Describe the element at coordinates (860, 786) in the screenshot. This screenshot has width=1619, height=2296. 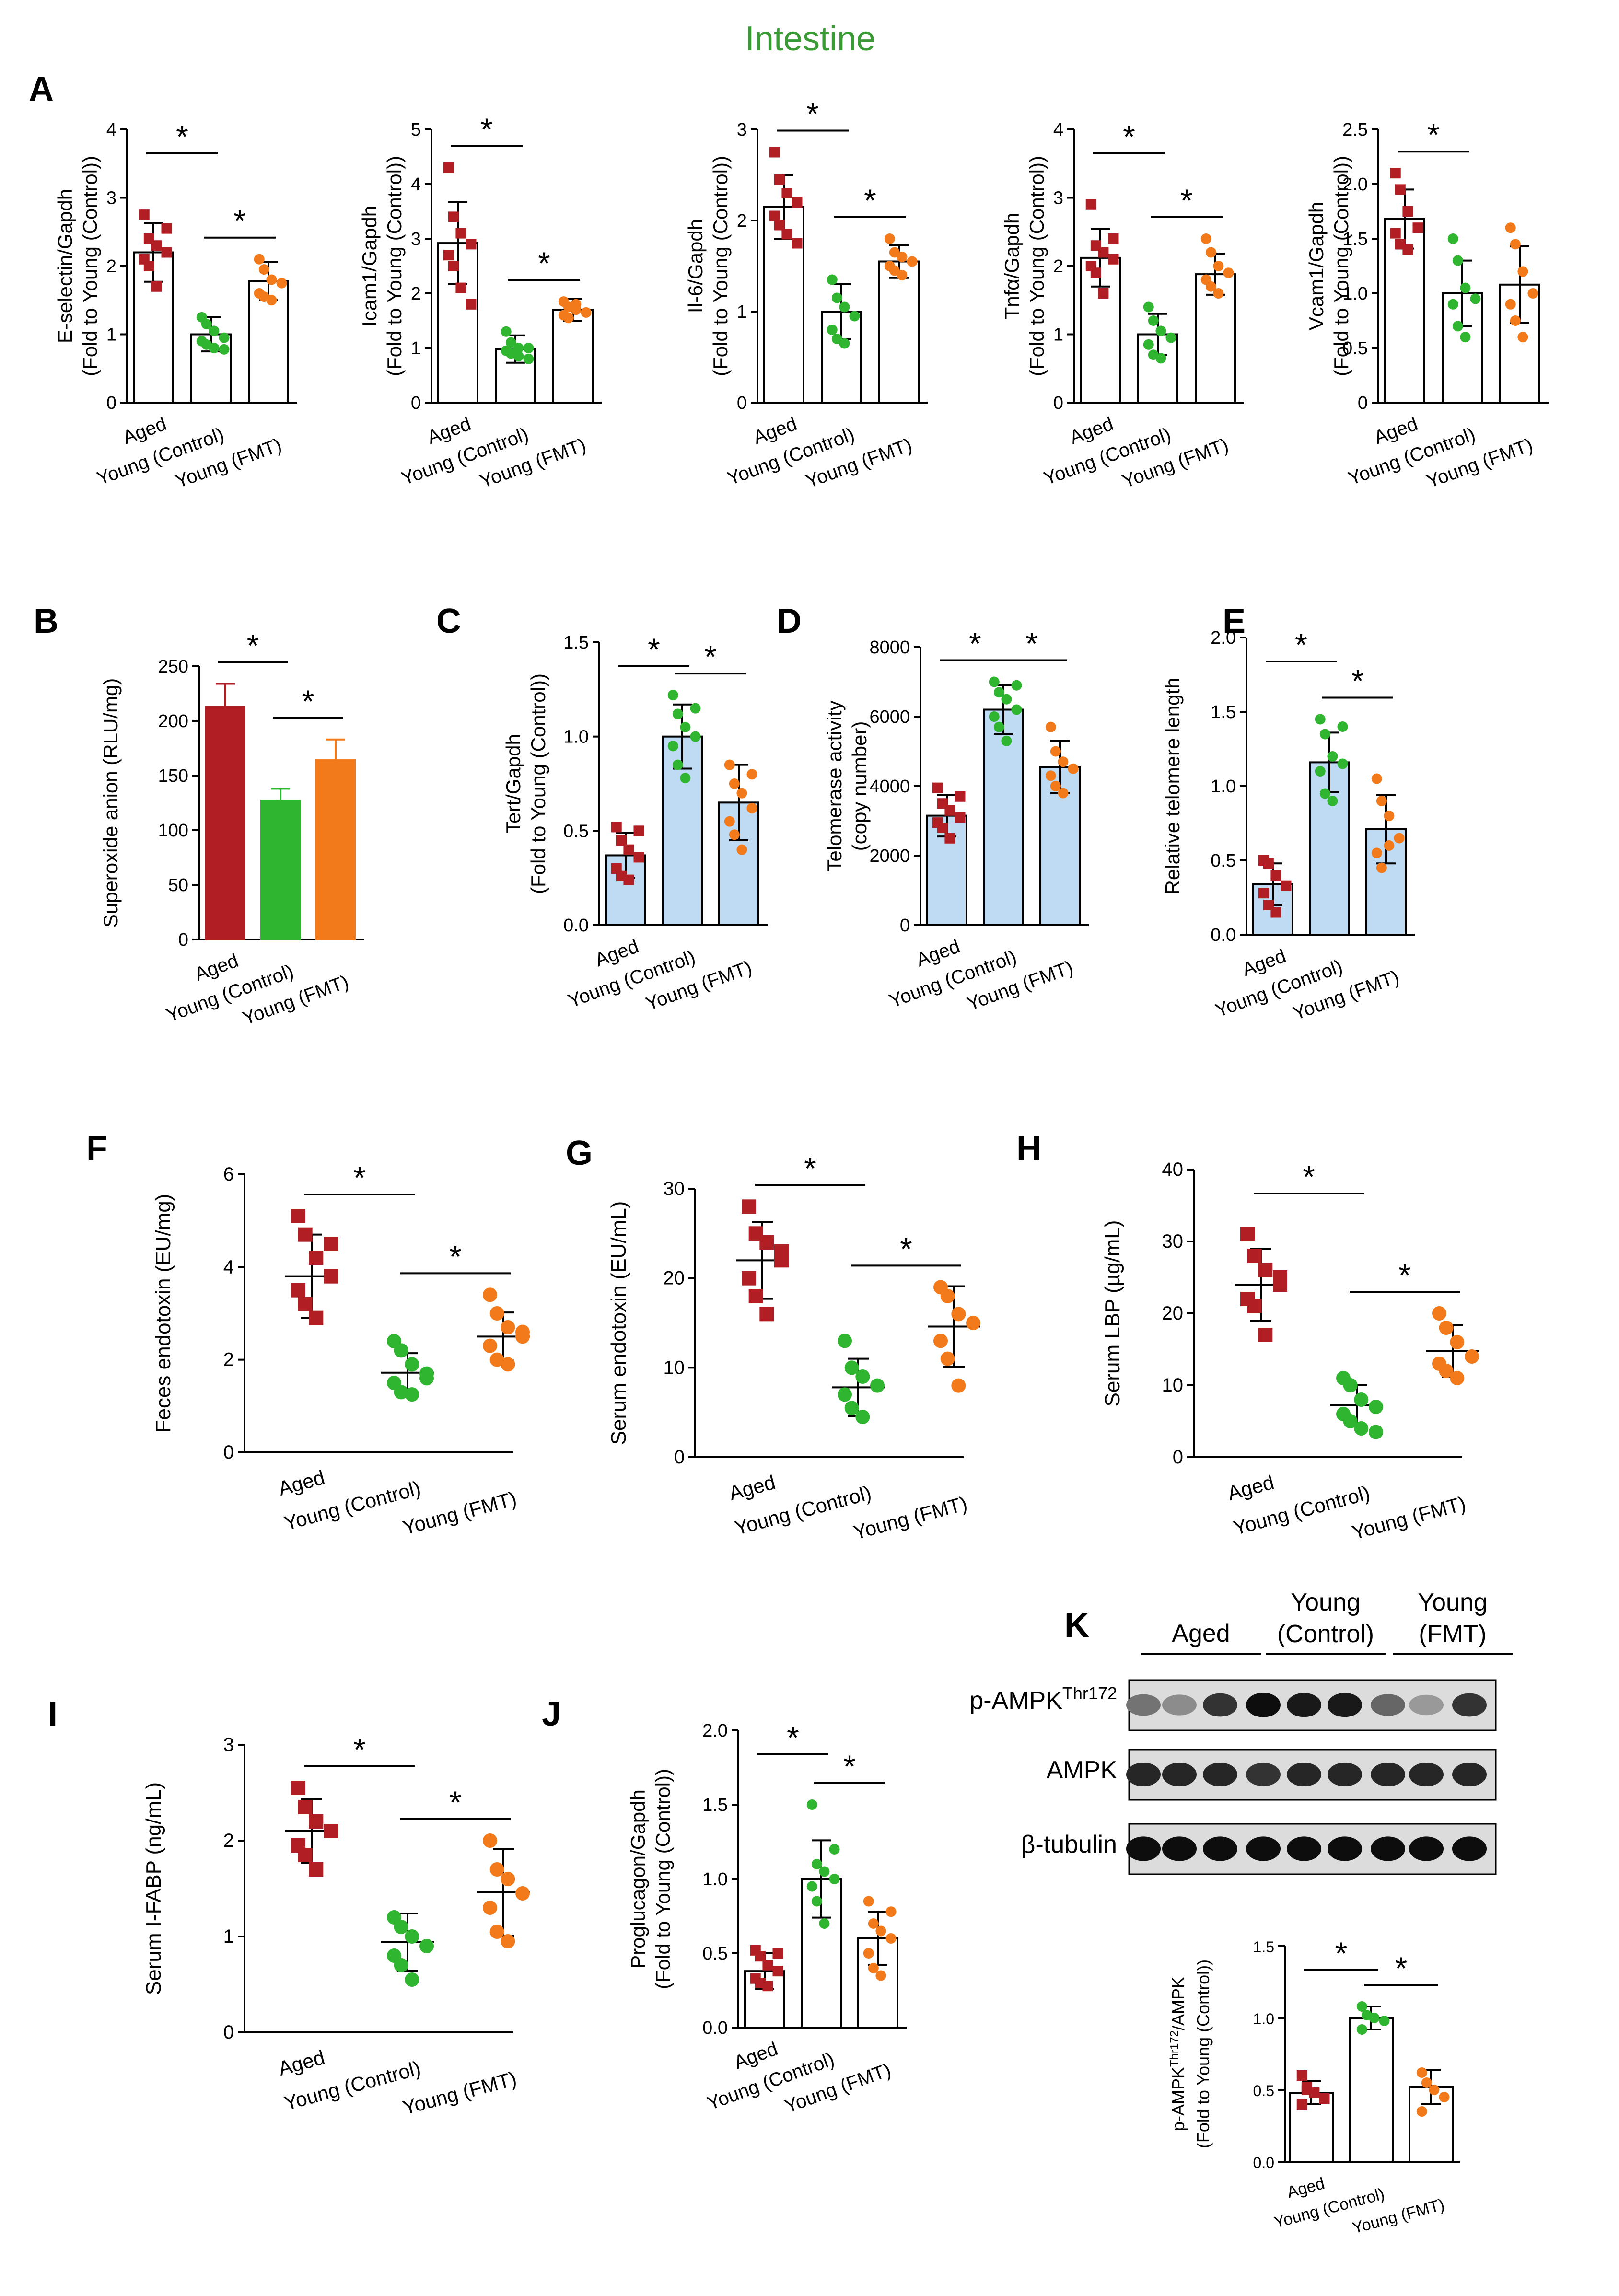
I see `y-axis-label: (copy number)` at that location.